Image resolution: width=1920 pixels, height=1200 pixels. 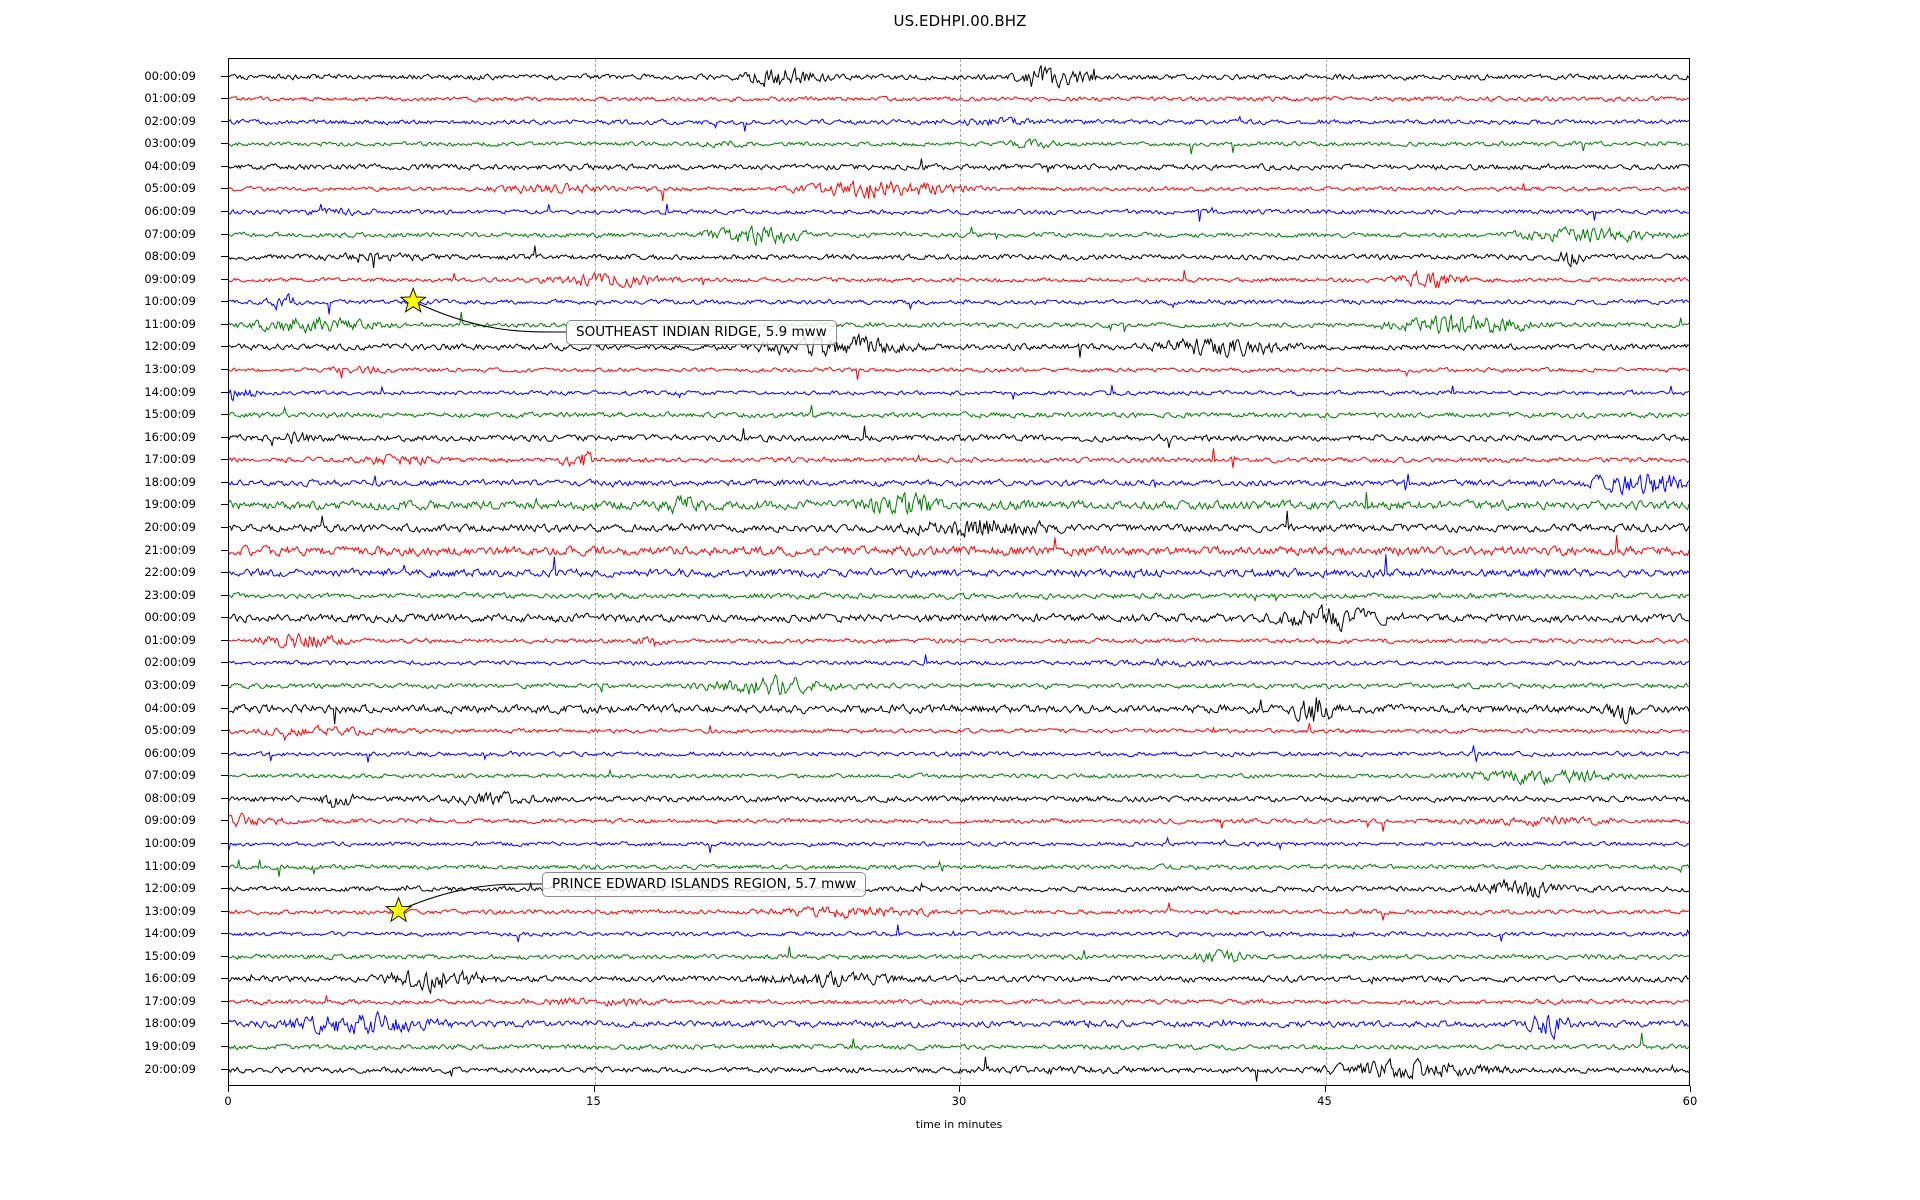 What do you see at coordinates (704, 884) in the screenshot?
I see `event-label-box: PRINCE EDWARD ISLANDS REGION, 5.7 mww` at bounding box center [704, 884].